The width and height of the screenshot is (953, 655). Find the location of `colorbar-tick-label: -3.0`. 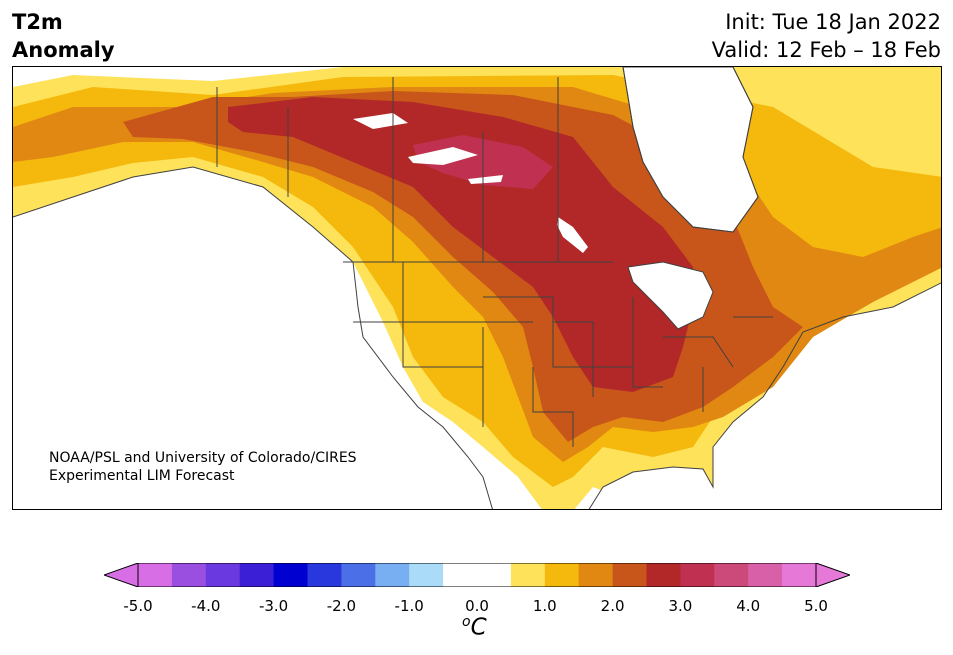

colorbar-tick-label: -3.0 is located at coordinates (273, 606).